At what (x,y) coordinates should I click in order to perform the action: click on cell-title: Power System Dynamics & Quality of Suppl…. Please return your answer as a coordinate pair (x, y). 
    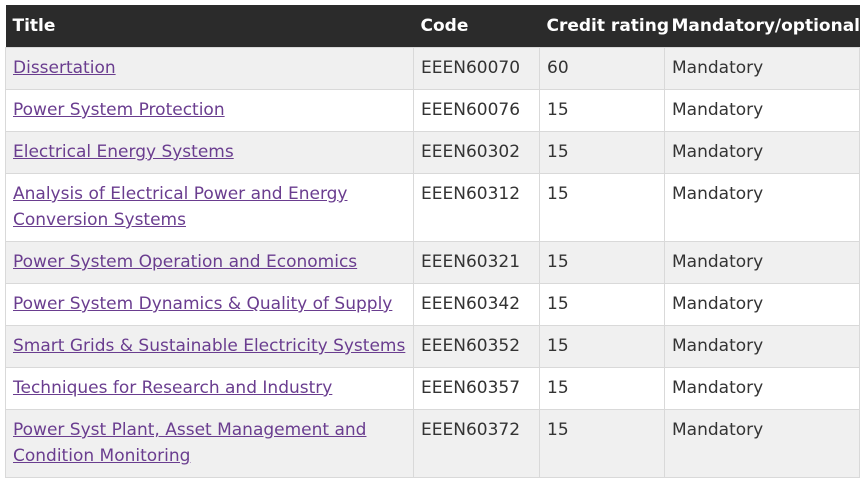
    Looking at the image, I should click on (209, 304).